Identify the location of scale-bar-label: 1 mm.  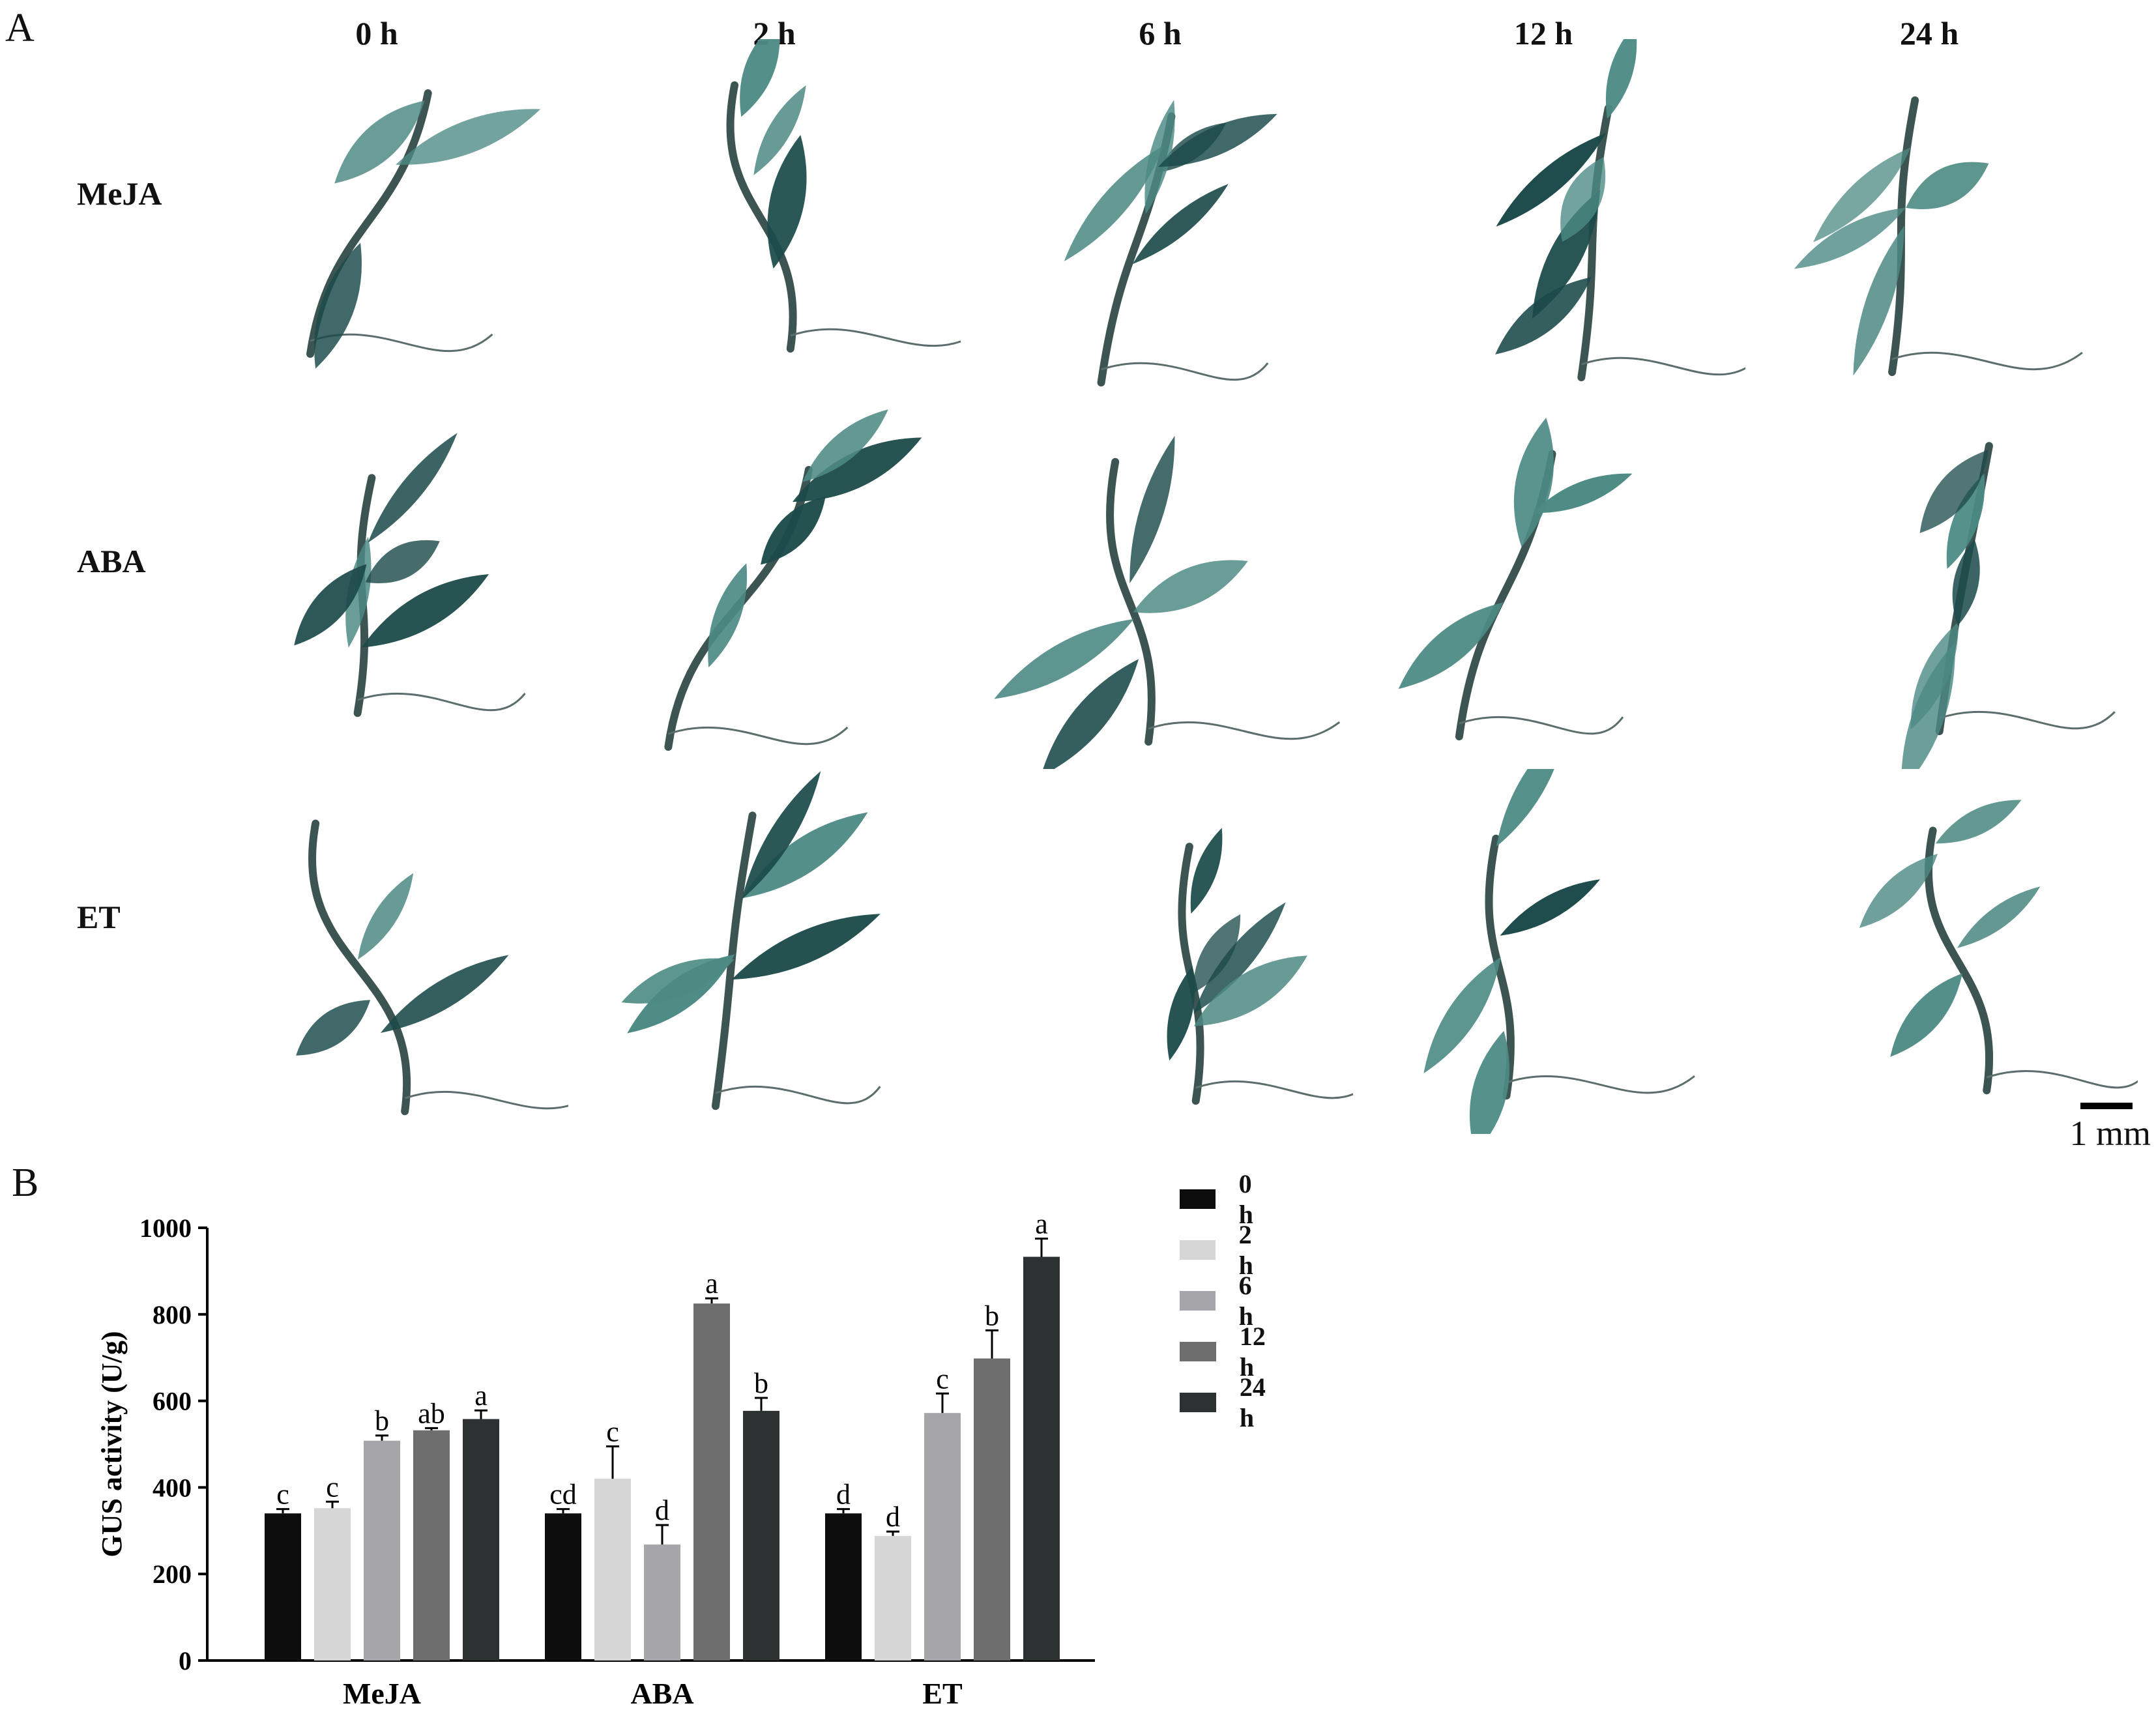
(2110, 1133).